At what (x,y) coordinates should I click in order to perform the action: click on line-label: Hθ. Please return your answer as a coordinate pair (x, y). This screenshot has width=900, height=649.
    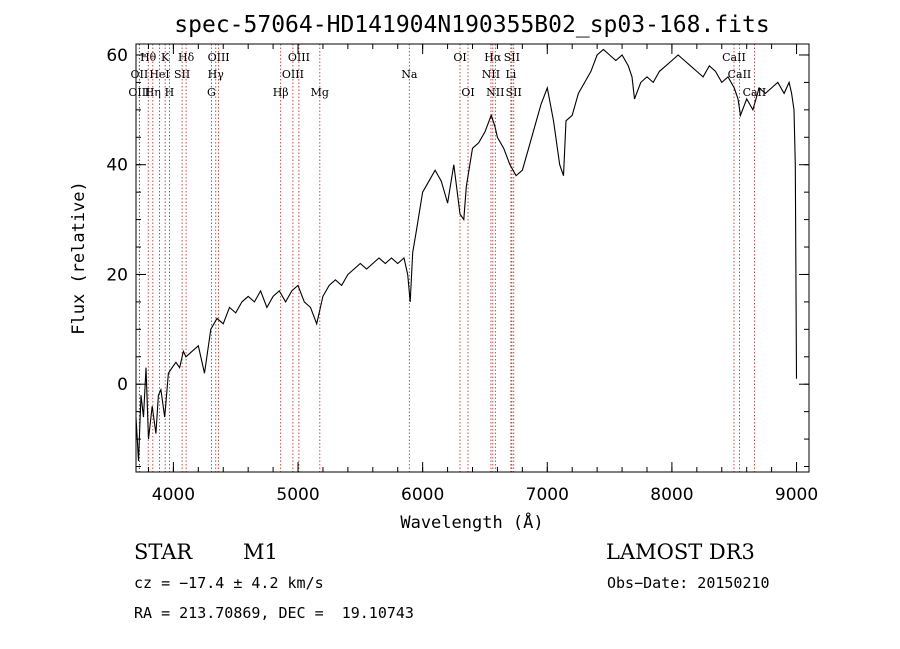
    Looking at the image, I should click on (148, 57).